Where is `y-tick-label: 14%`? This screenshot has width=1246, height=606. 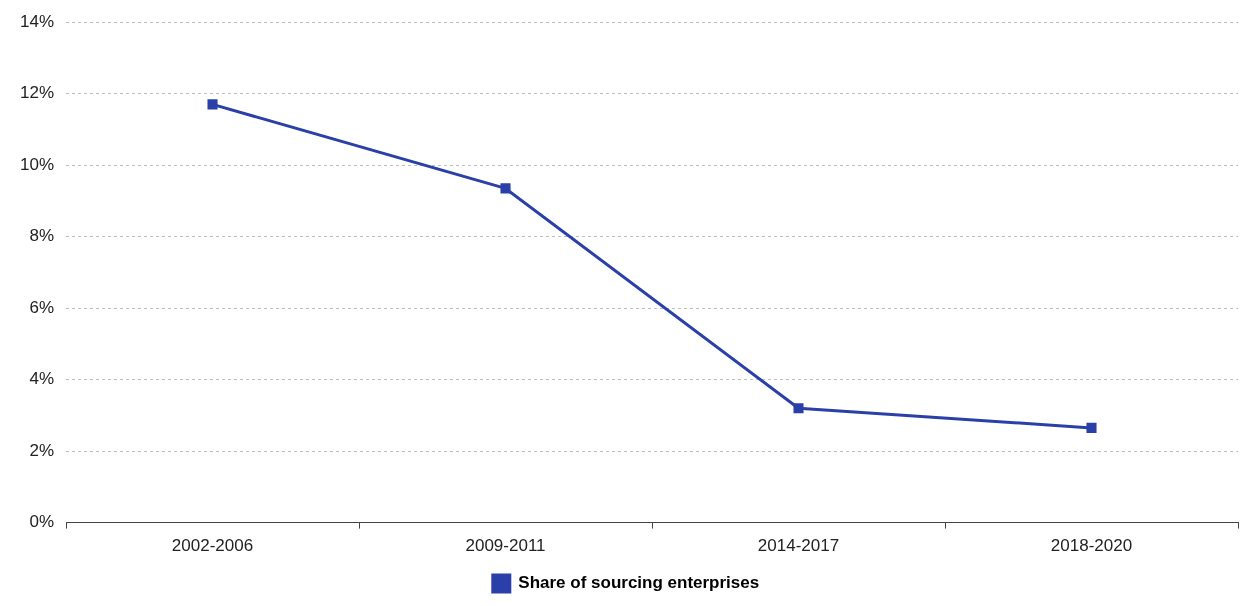 y-tick-label: 14% is located at coordinates (37, 21).